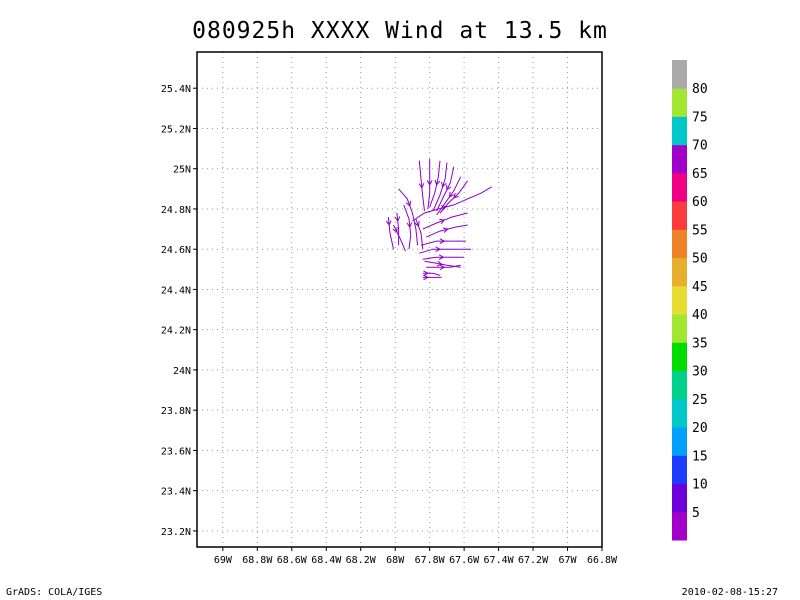 The width and height of the screenshot is (800, 600). Describe the element at coordinates (700, 400) in the screenshot. I see `colorbar-label: 25` at that location.